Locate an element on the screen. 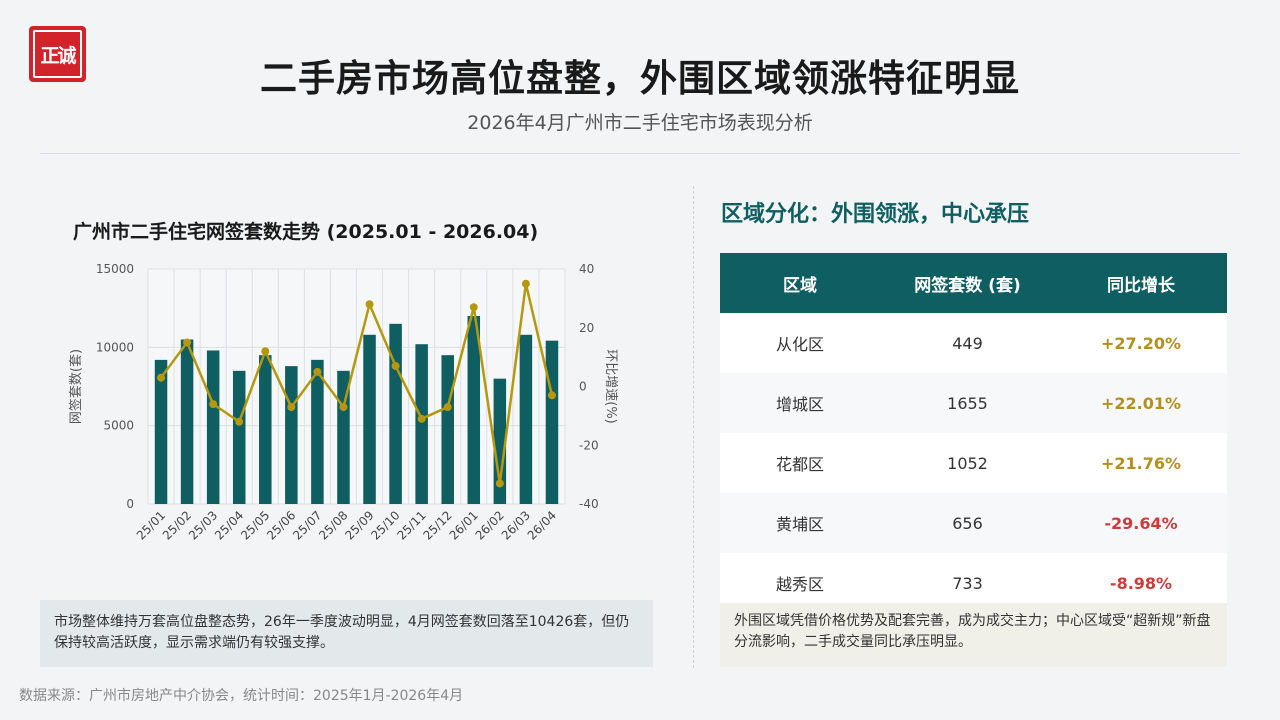  cell-region: 从化区 is located at coordinates (799, 344).